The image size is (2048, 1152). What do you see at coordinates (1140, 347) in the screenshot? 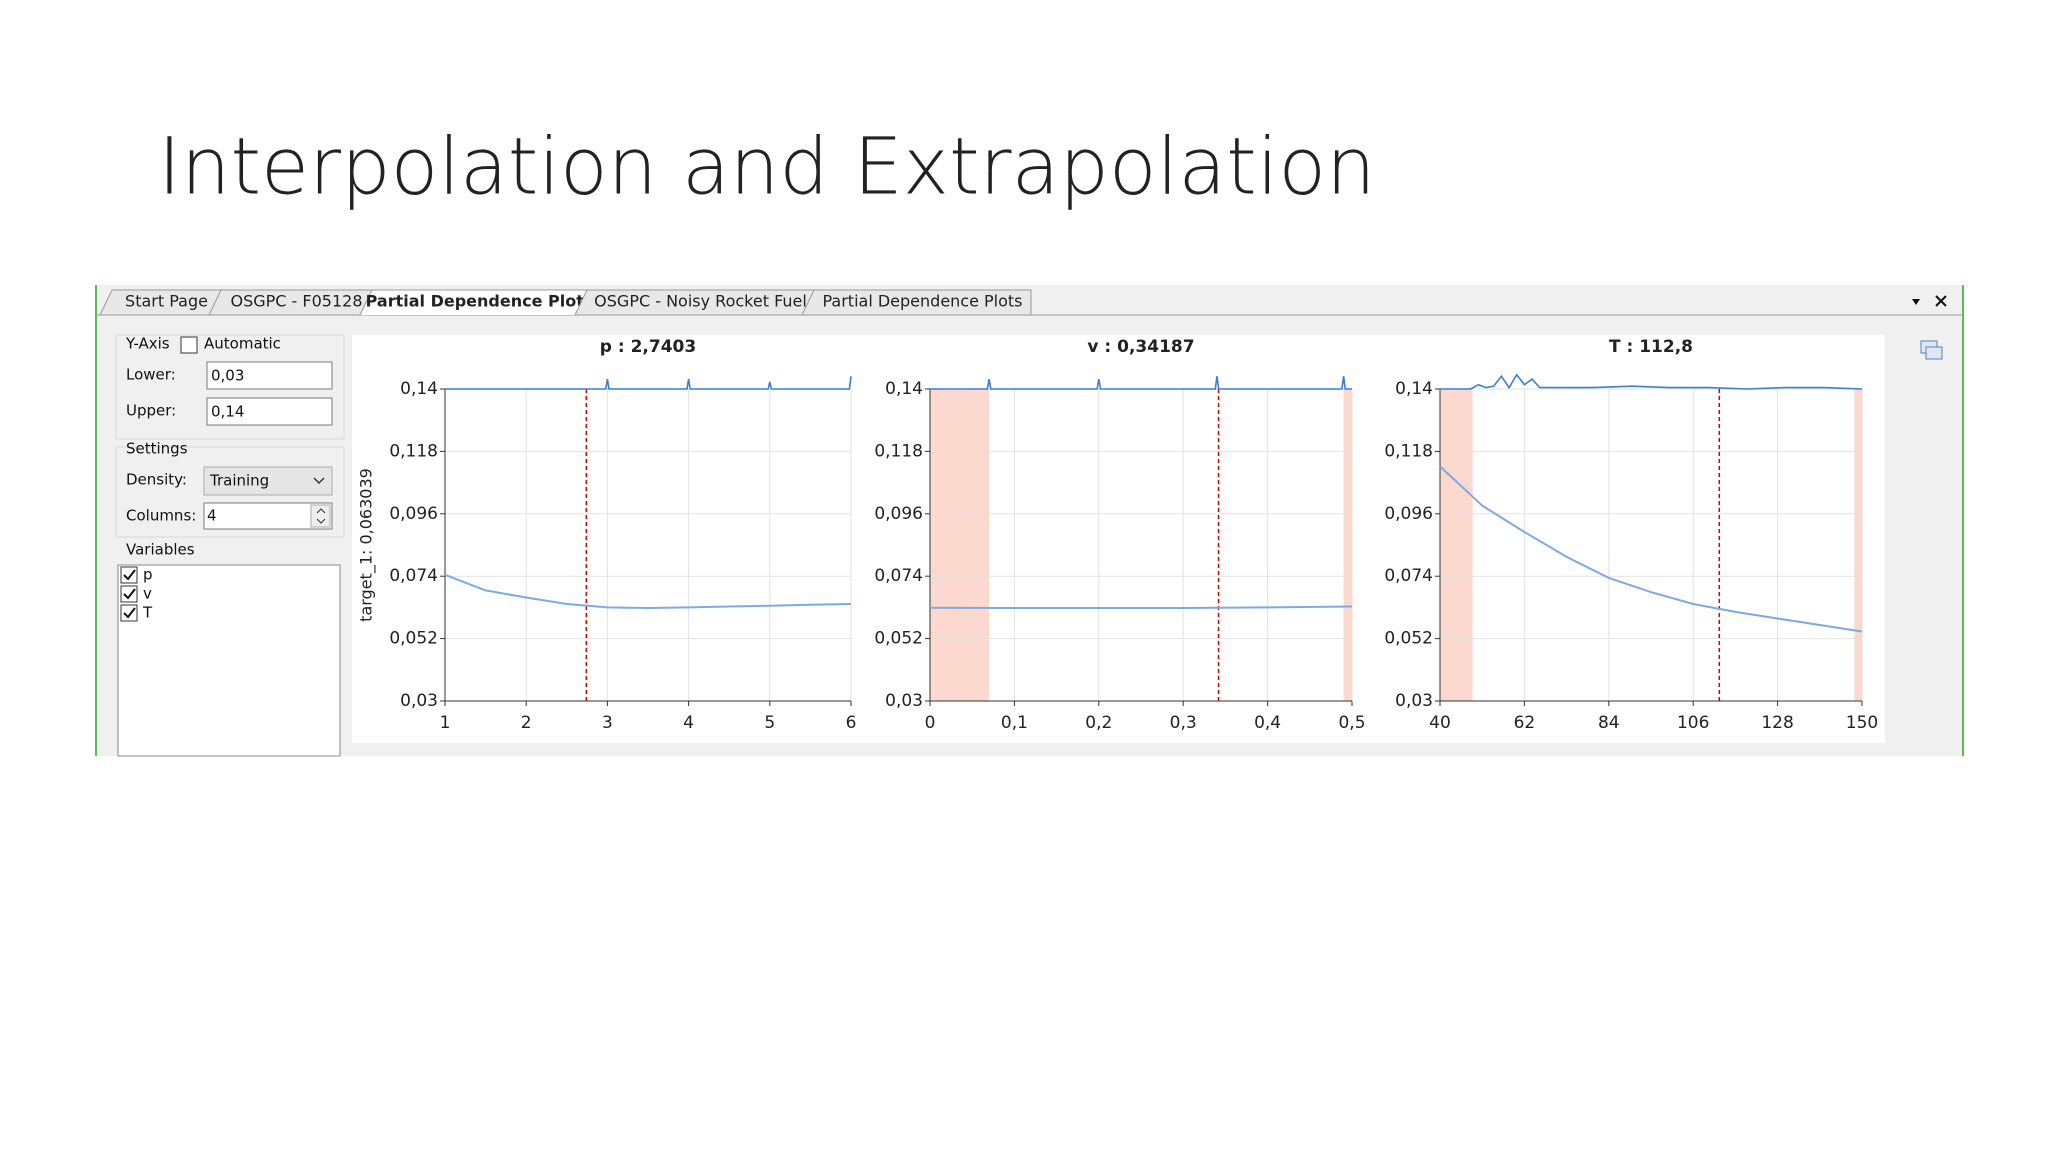
I see `chart-title: v : 0,34187` at bounding box center [1140, 347].